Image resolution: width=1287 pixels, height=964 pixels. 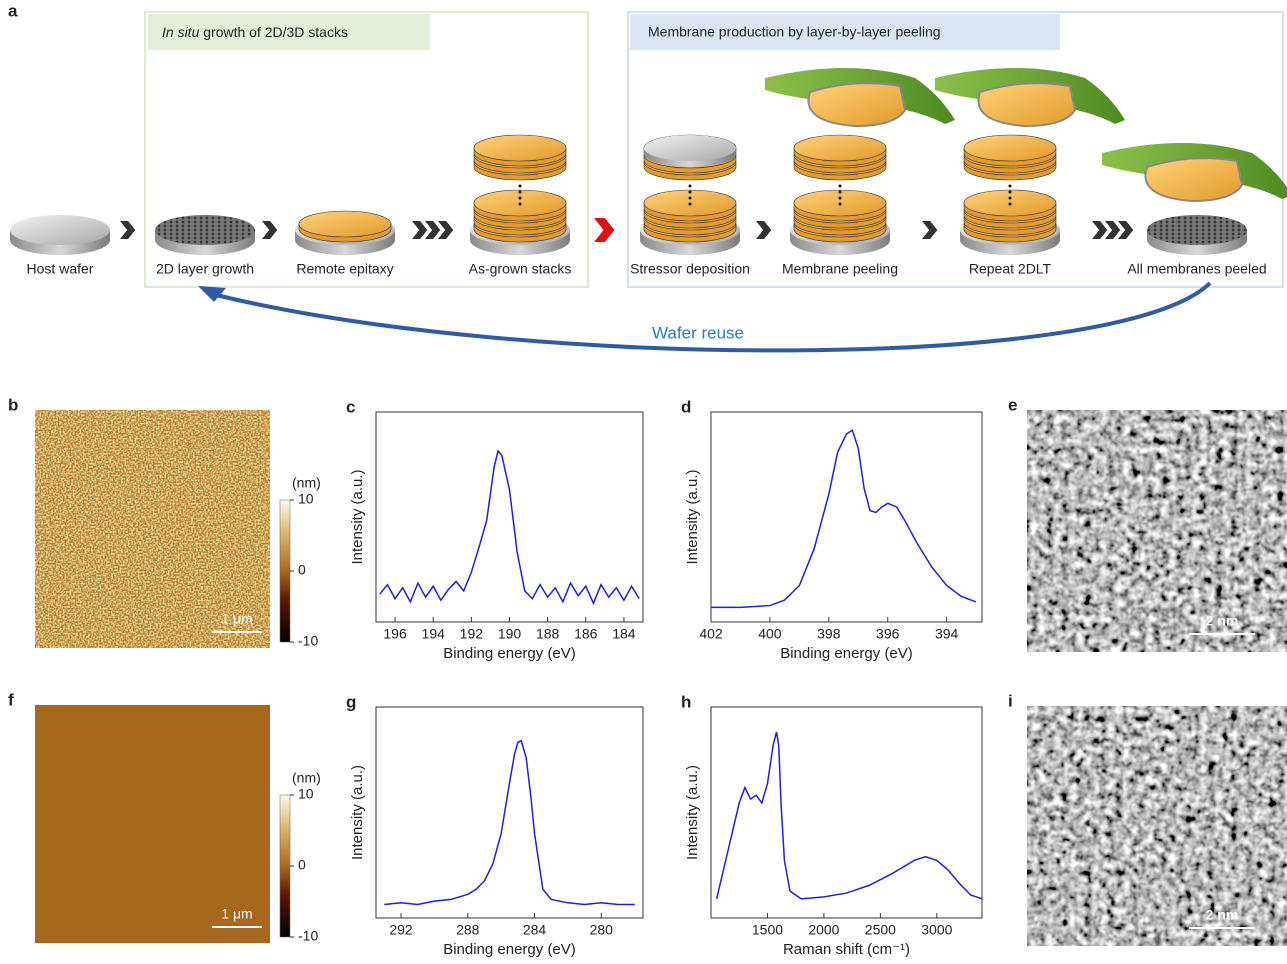 I want to click on x-tick-label: 196, so click(x=395, y=634).